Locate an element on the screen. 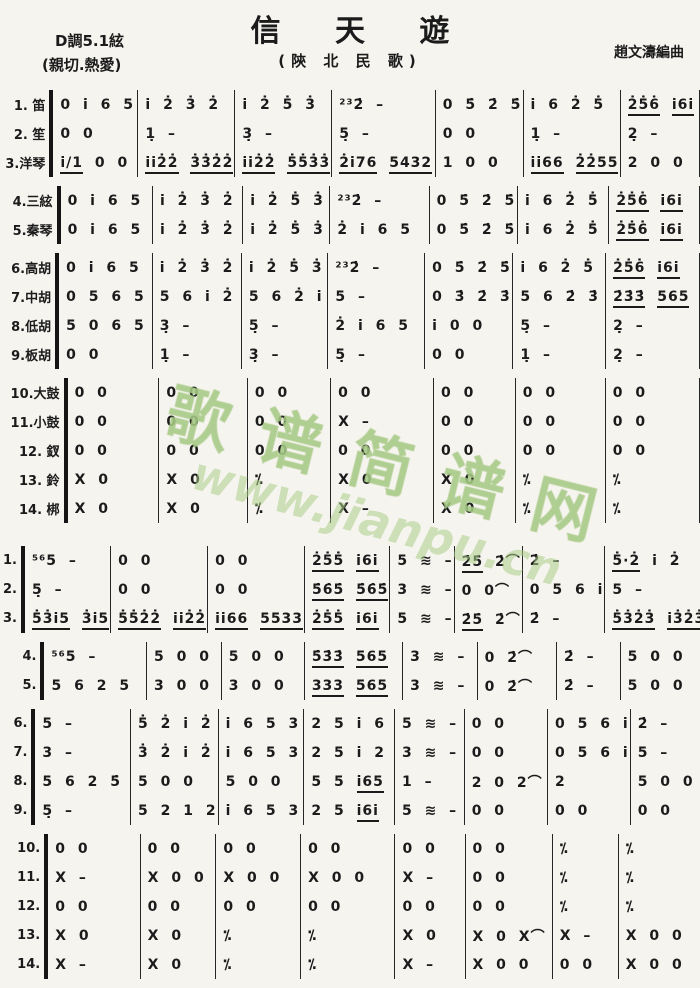 This screenshot has height=988, width=700. measure-cell: 2̣ – is located at coordinates (659, 133).